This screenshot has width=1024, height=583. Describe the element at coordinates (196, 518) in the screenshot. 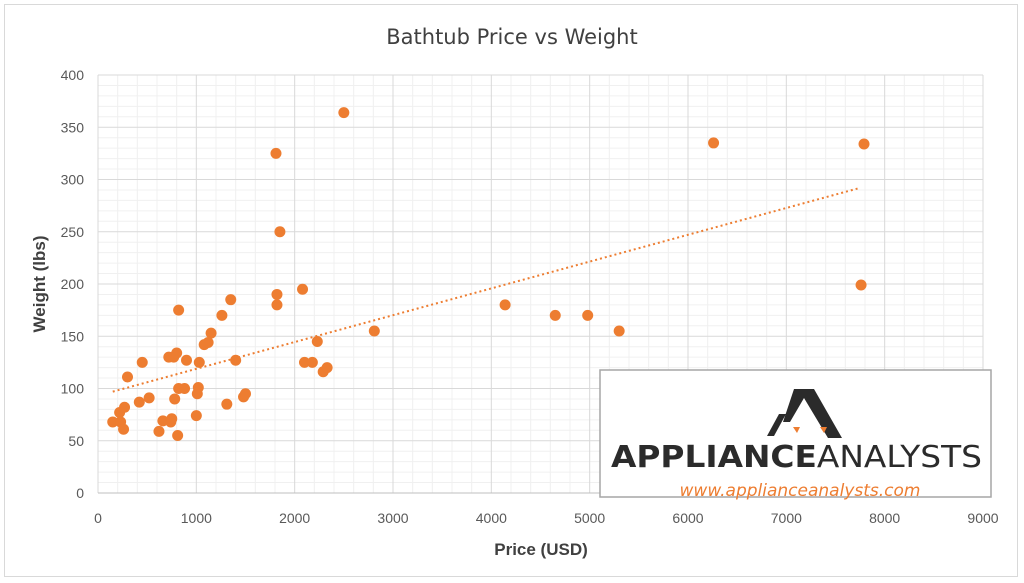

I see `x-tick-label: 1000` at that location.